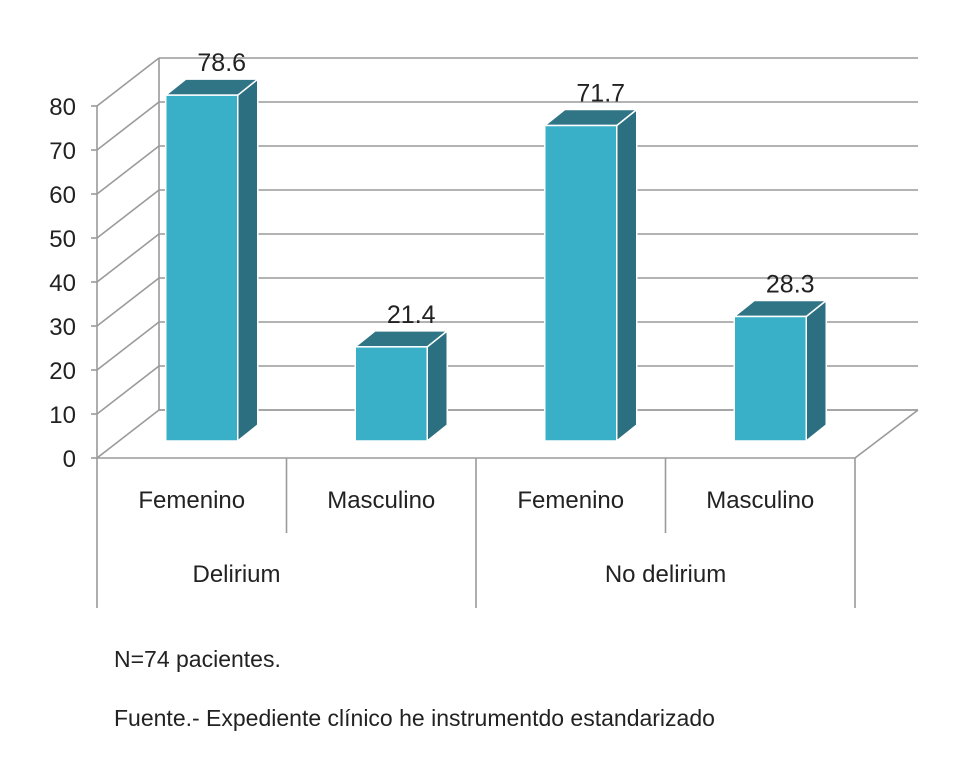 This screenshot has height=779, width=962. Describe the element at coordinates (221, 63) in the screenshot. I see `data-label: 78.6` at that location.